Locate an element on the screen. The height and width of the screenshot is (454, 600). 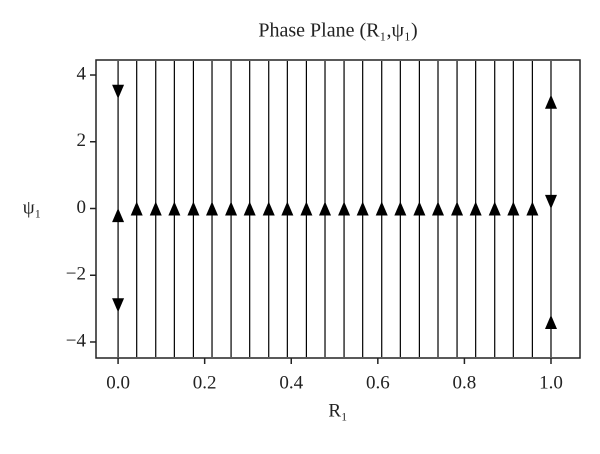
x-tick-label: 0.2 is located at coordinates (205, 382).